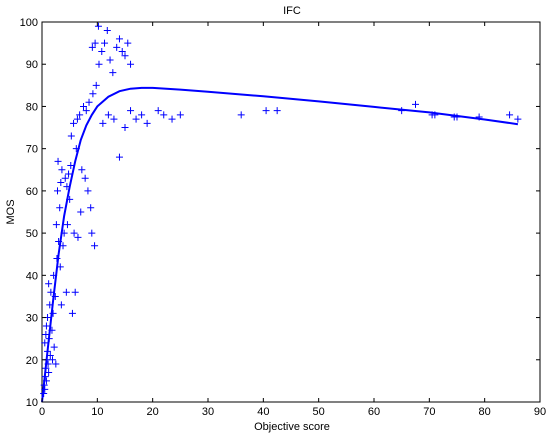 The height and width of the screenshot is (436, 550). What do you see at coordinates (153, 412) in the screenshot?
I see `x-tick-label: 20` at bounding box center [153, 412].